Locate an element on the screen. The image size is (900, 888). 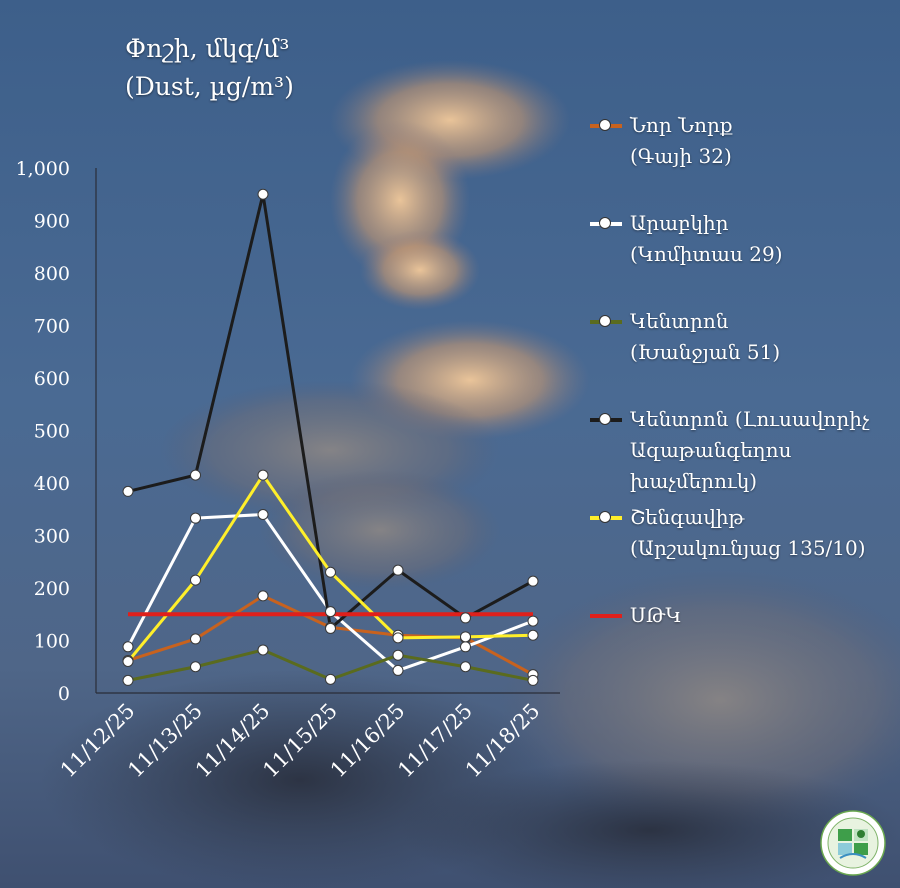
chart-title-armenian: Փոշի, մկգ/մ³ is located at coordinates (207, 48).